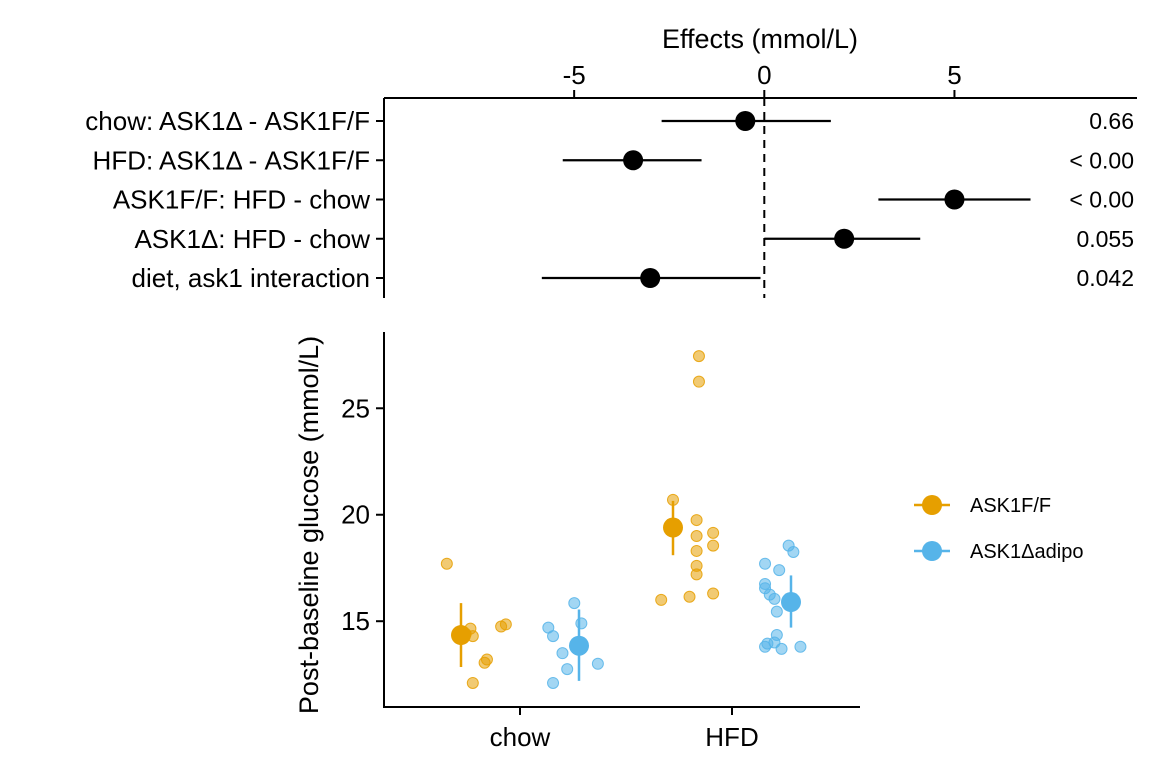  I want to click on glucose-tick-label: 15, so click(355, 621).